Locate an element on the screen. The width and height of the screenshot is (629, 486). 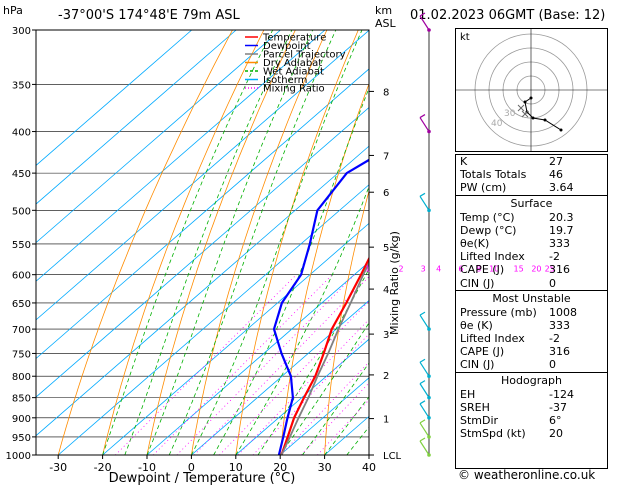
index-value: 46 is located at coordinates (556, 175).